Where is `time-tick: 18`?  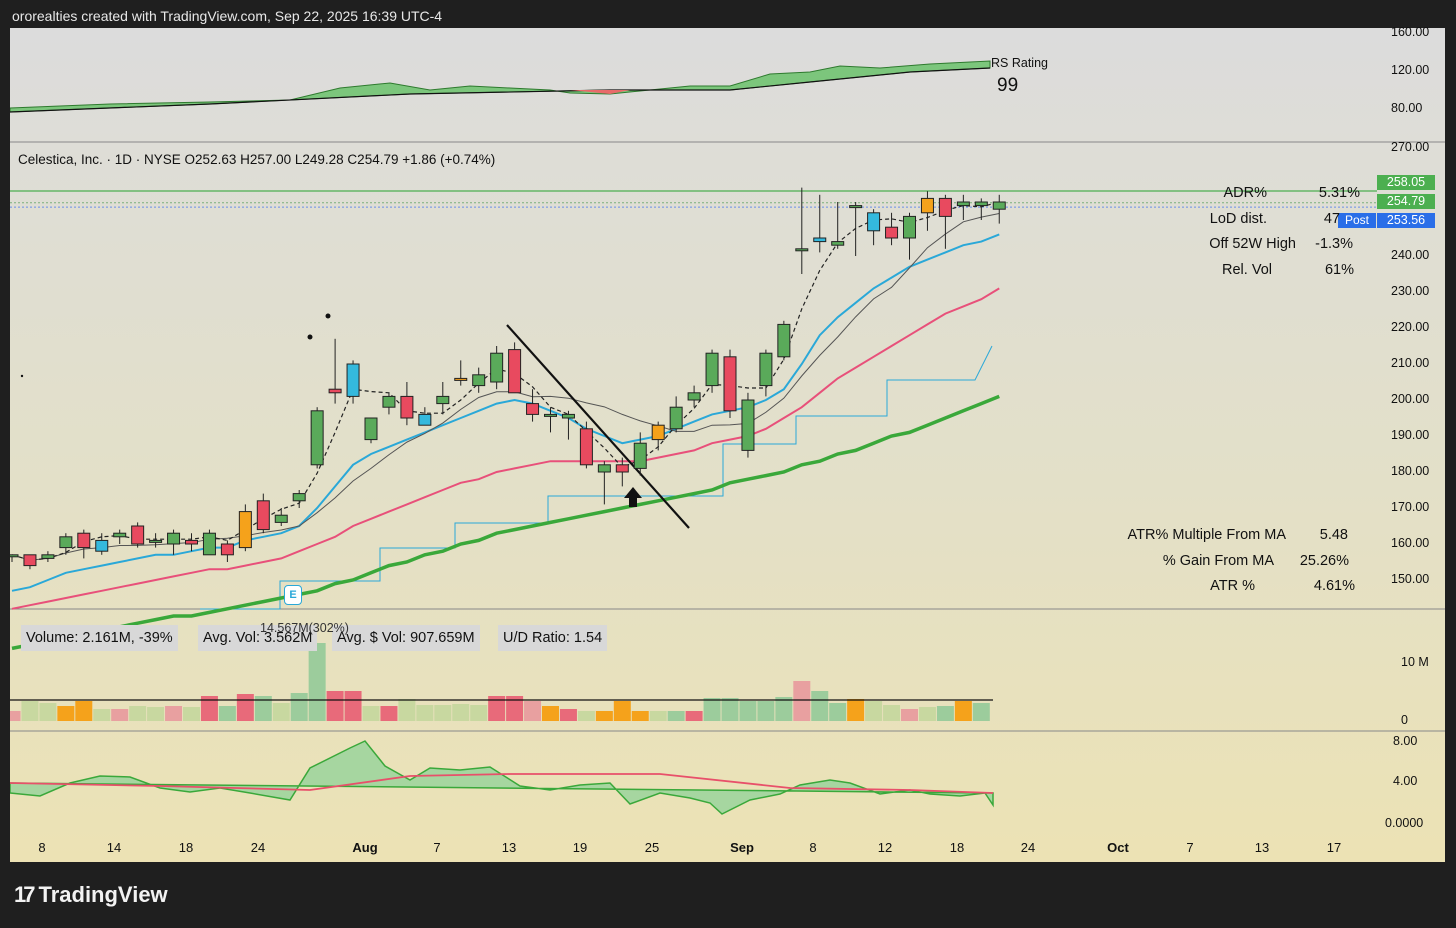
time-tick: 18 is located at coordinates (957, 847).